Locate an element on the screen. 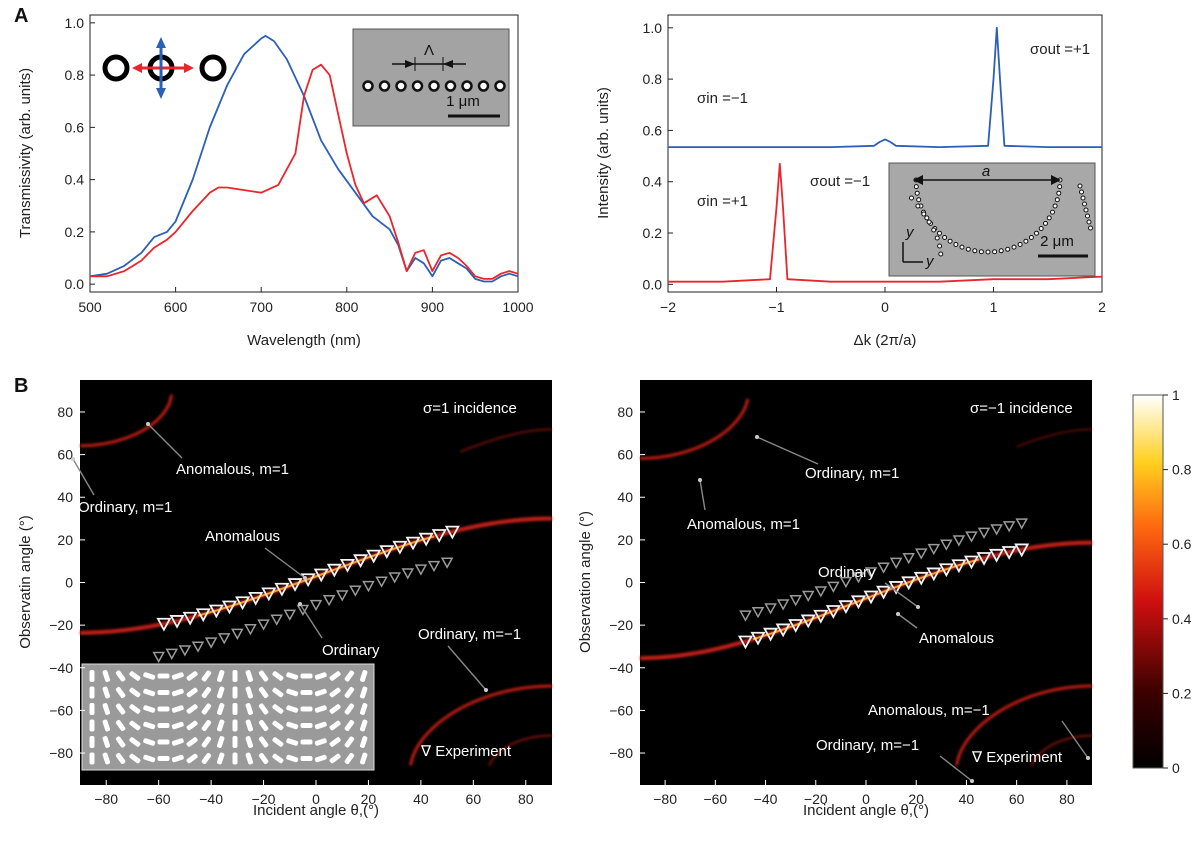  panel-label-b: B is located at coordinates (21, 386).